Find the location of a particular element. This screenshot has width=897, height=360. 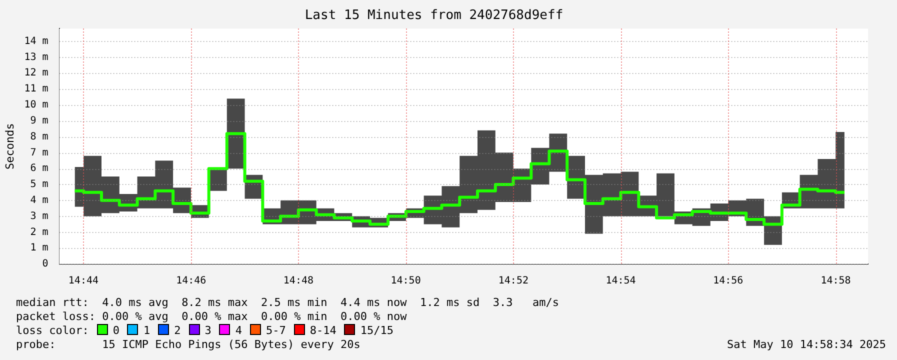

text: probe: 15 ICMP Echo Pings (56 Bytes) every 20s is located at coordinates (188, 344).